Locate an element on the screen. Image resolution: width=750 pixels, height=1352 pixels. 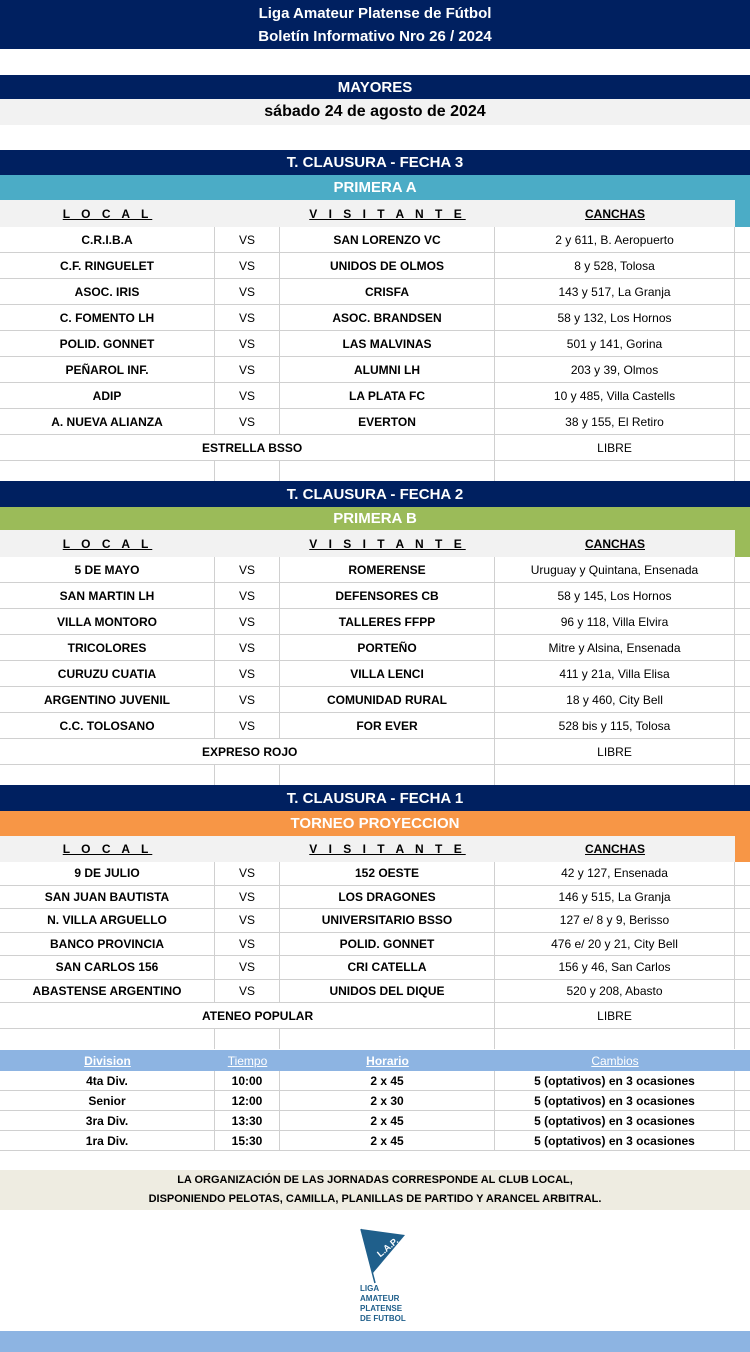
visiting-team: UNIDOS DE OLMOS is located at coordinates (387, 265).